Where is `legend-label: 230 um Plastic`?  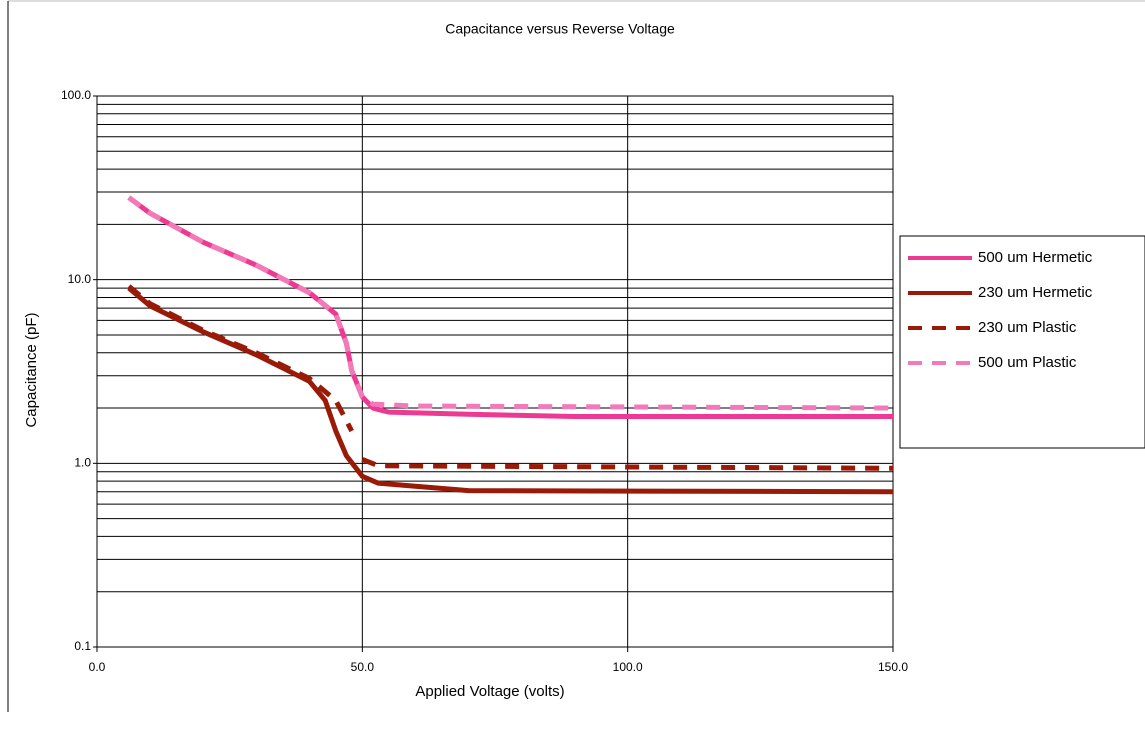
legend-label: 230 um Plastic is located at coordinates (1027, 327).